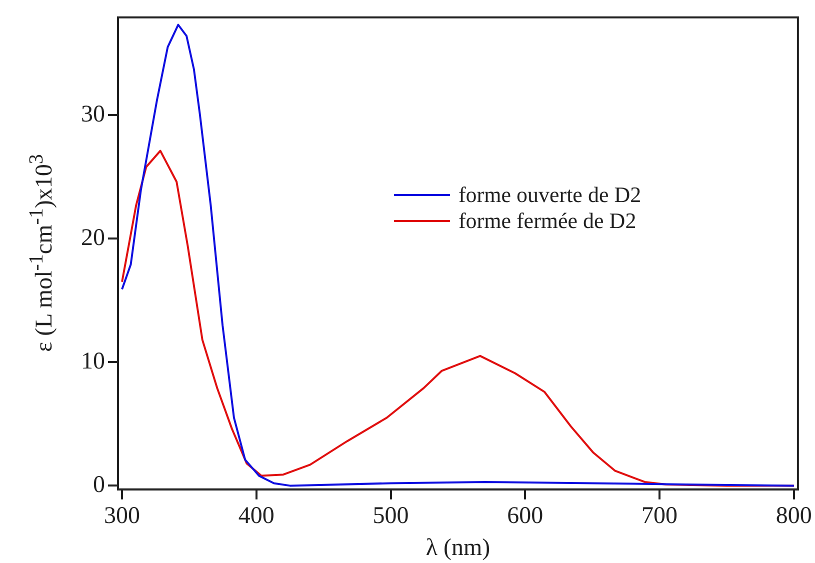 Image resolution: width=815 pixels, height=563 pixels. I want to click on y-tick-label: 10, so click(93, 361).